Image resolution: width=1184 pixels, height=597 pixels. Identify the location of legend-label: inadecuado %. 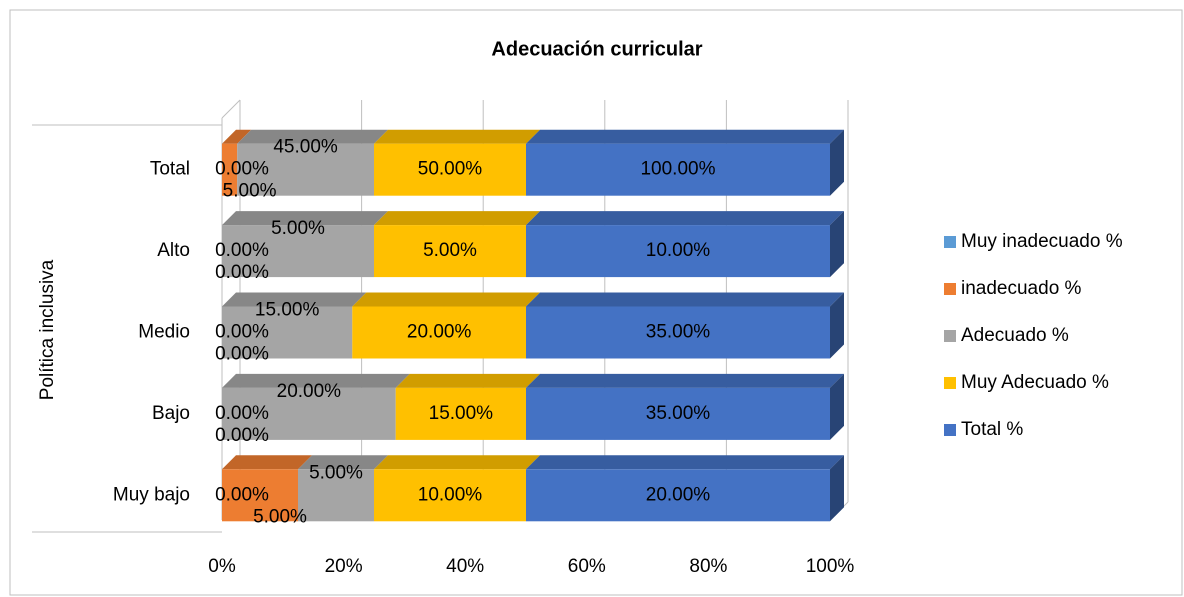
(1021, 288).